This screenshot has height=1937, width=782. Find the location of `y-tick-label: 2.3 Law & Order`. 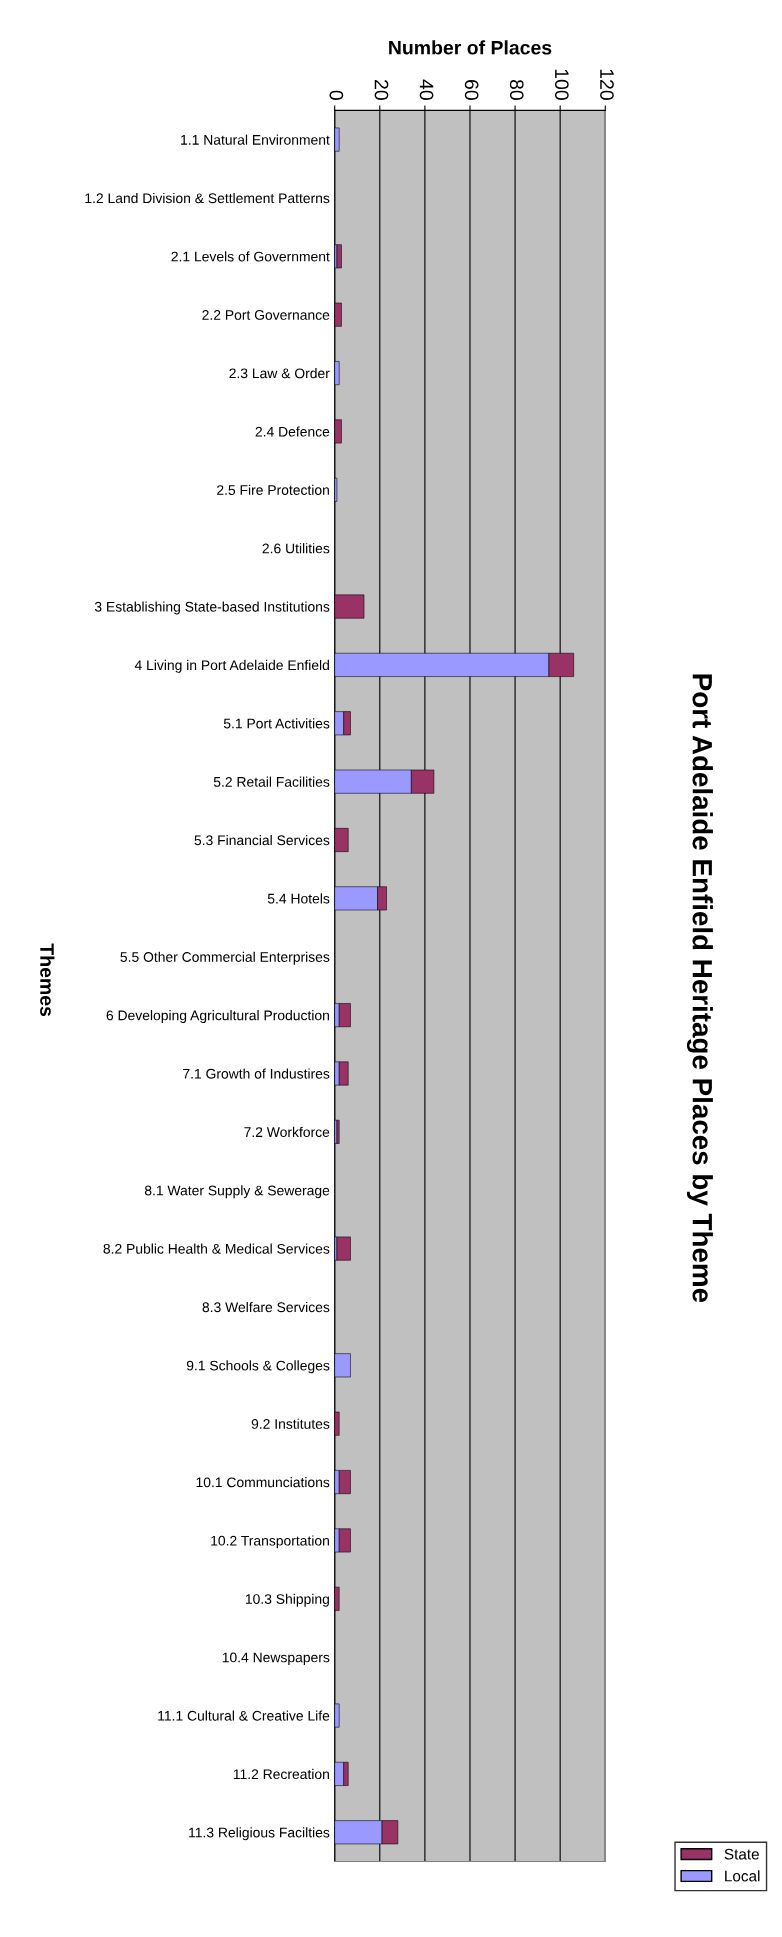

y-tick-label: 2.3 Law & Order is located at coordinates (279, 373).